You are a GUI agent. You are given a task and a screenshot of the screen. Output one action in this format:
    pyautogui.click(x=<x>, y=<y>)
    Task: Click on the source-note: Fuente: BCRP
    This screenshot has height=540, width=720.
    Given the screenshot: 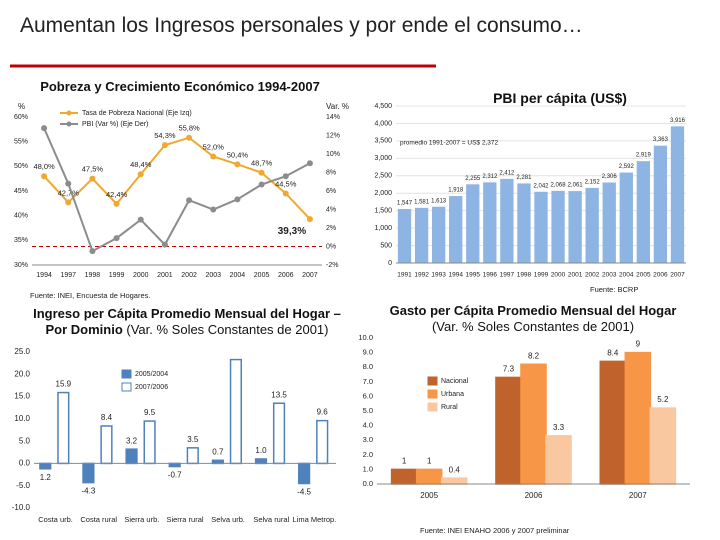 What is the action you would take?
    pyautogui.click(x=614, y=289)
    